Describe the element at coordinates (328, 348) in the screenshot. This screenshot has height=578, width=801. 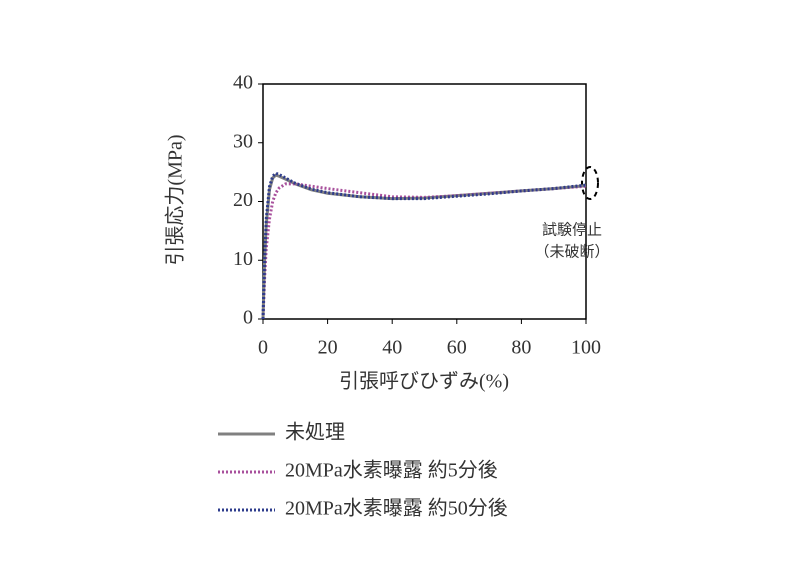
I see `x-tick-label: 20` at that location.